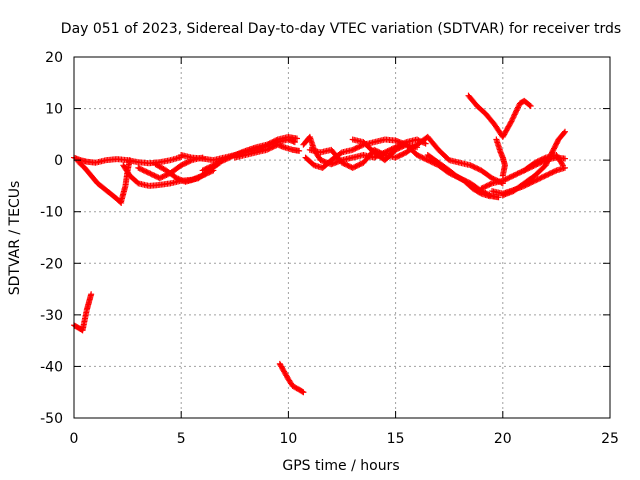 This screenshot has width=640, height=480. I want to click on y-tick-label: 0, so click(58, 161).